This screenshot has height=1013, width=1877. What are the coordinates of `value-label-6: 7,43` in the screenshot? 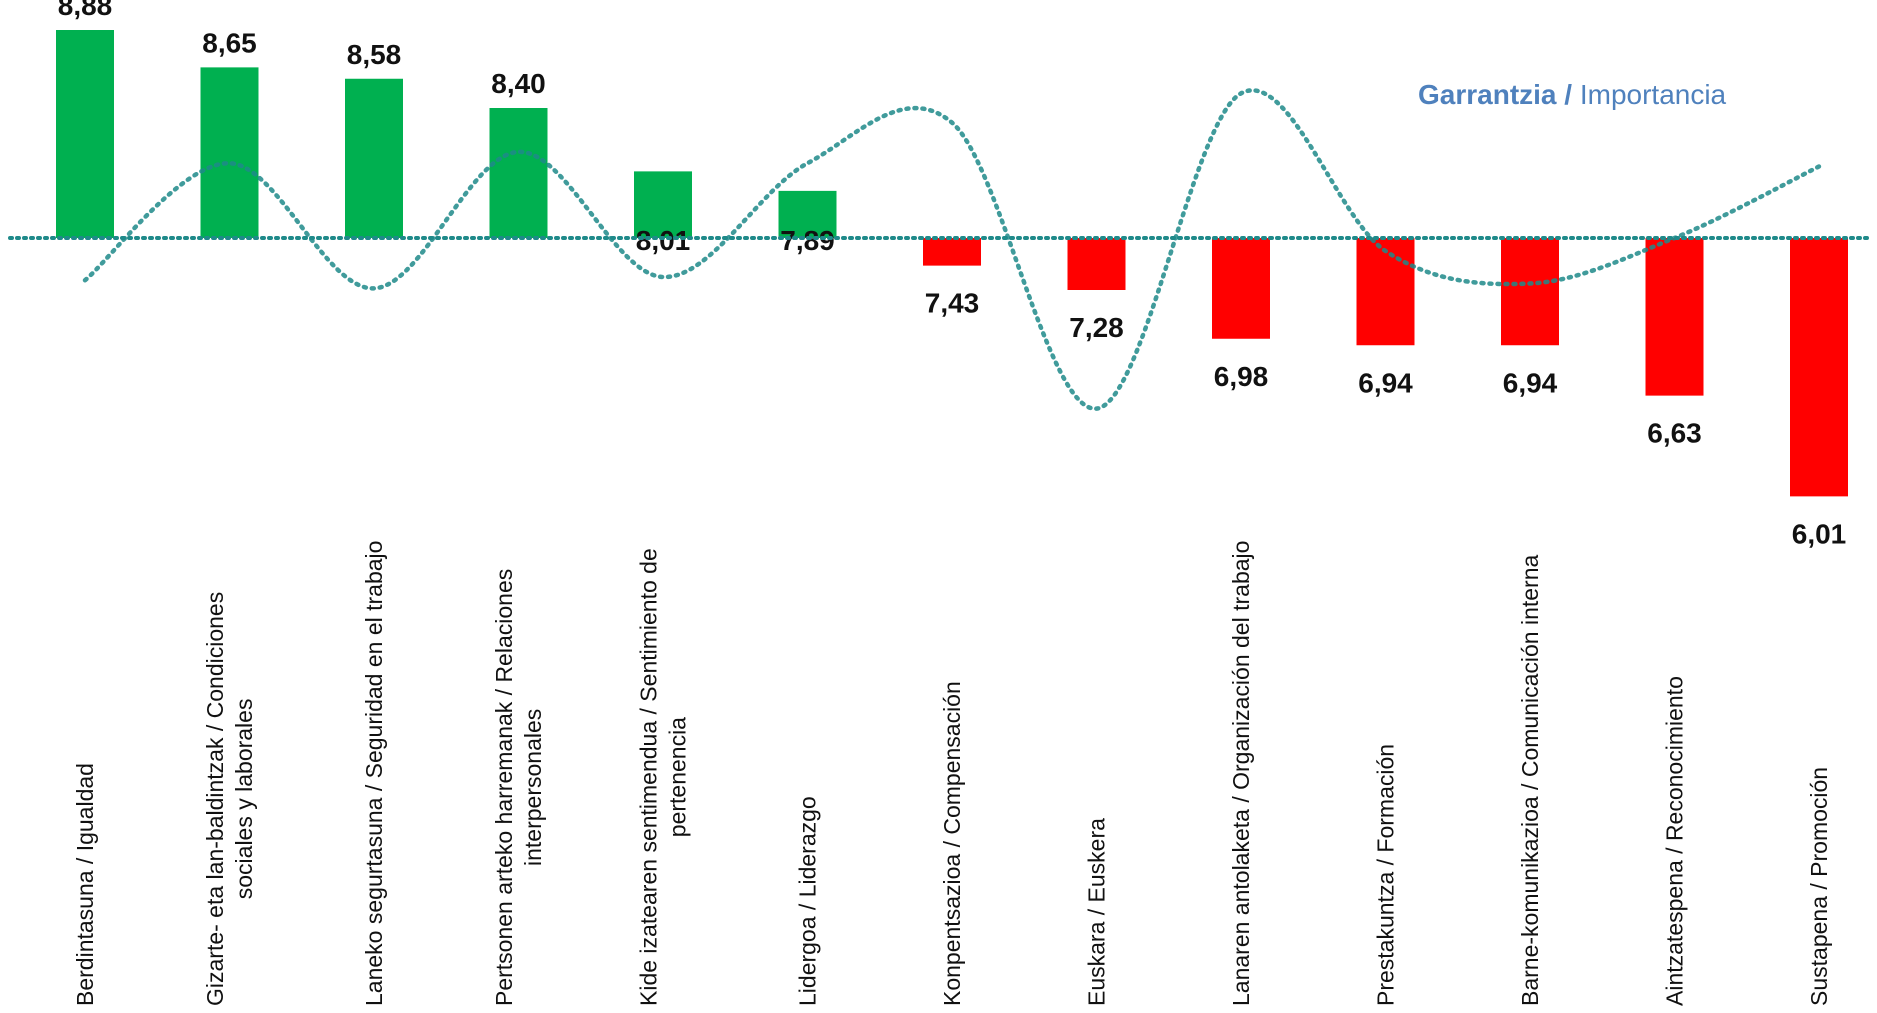 It's located at (952, 303).